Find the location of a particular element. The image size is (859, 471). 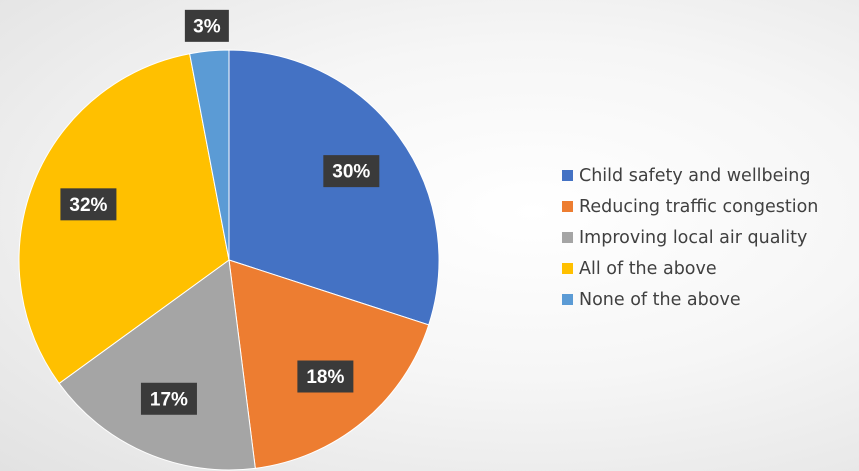

data-label-text: 30% is located at coordinates (351, 172).